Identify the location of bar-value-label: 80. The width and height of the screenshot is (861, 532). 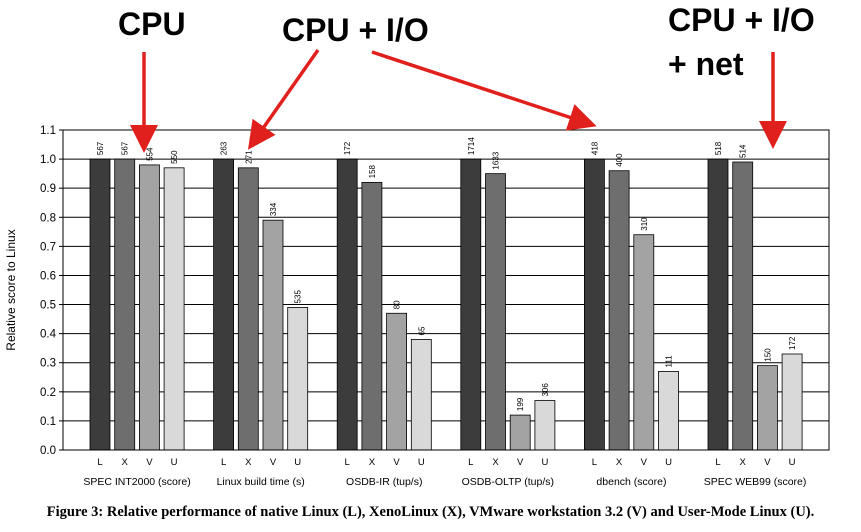
(397, 304).